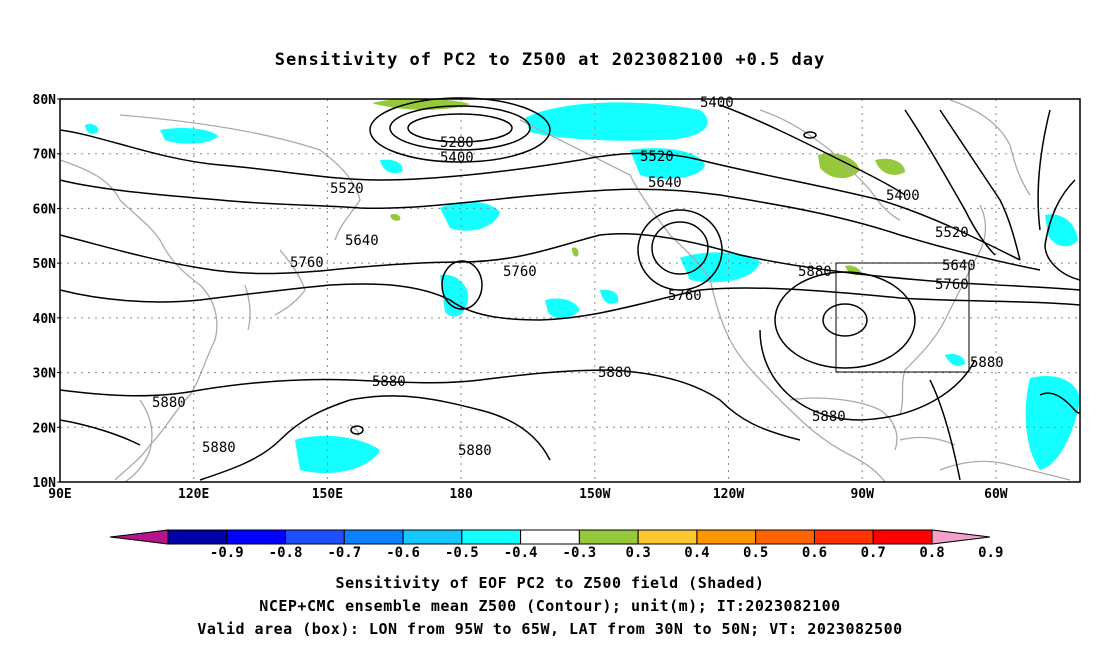 Image resolution: width=1100 pixels, height=650 pixels. I want to click on colorbar-label: 0.9, so click(990, 553).